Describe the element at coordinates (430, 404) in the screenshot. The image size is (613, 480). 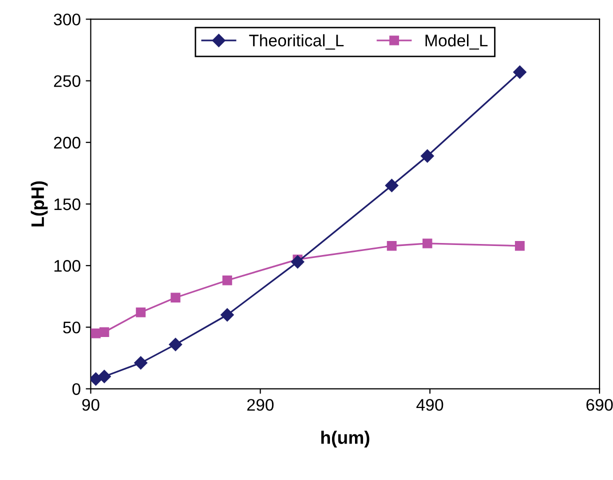
I see `x-tick-label: 490` at that location.